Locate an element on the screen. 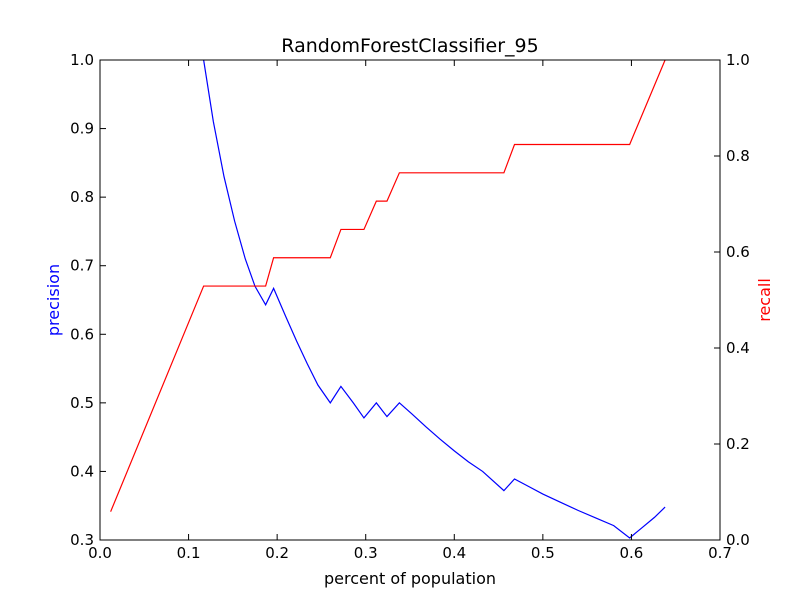 This screenshot has width=800, height=600. x-tick-label: 0.6 is located at coordinates (631, 553).